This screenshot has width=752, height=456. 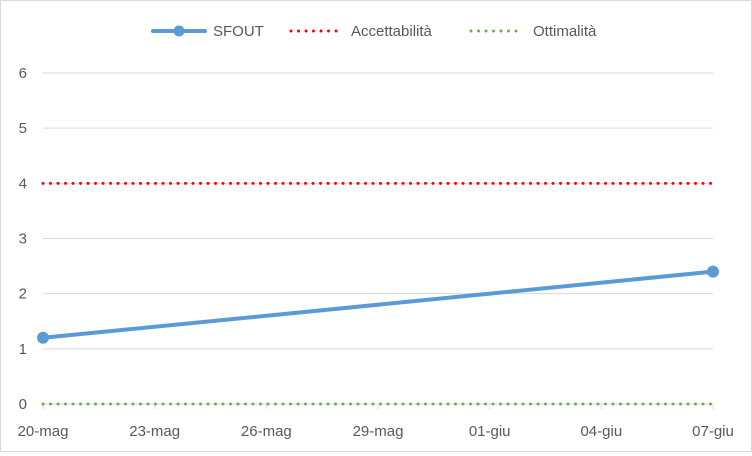 I want to click on legend-item-sfout: SFOUT, so click(x=207, y=31).